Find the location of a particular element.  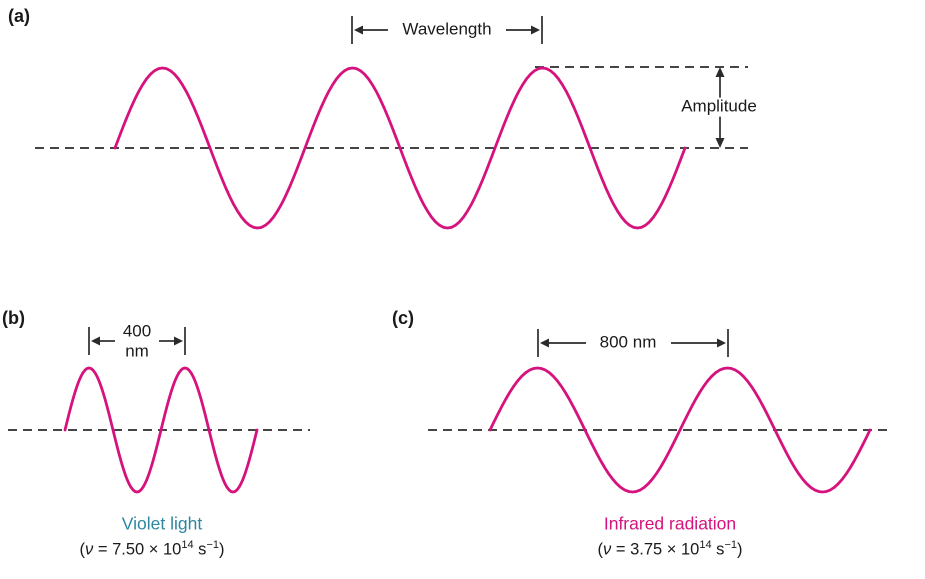

wavelength-b-right-arrowhead is located at coordinates (178, 341).